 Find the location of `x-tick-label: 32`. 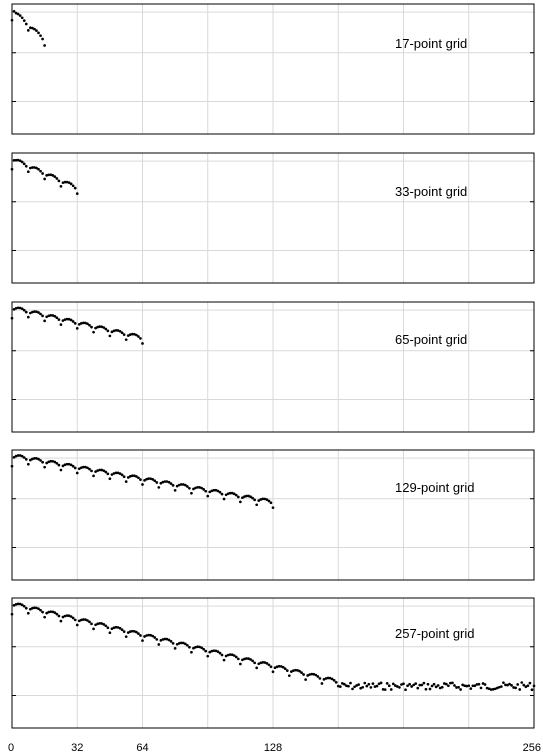

x-tick-label: 32 is located at coordinates (77, 748).